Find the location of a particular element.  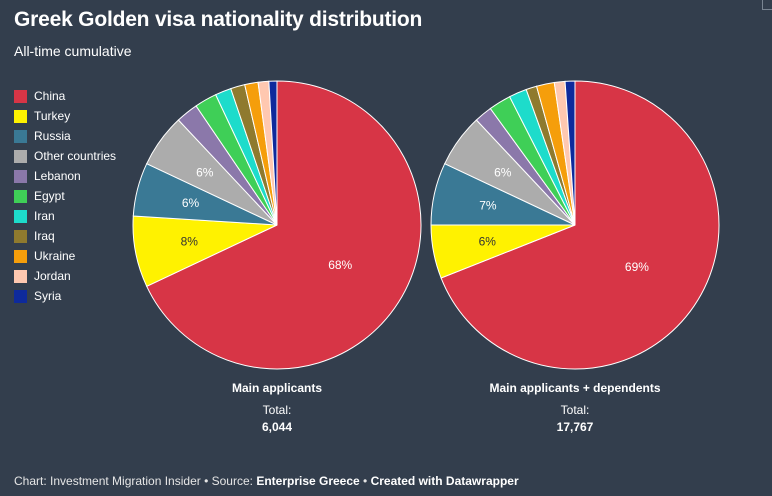

legend-label: Syria is located at coordinates (48, 296).